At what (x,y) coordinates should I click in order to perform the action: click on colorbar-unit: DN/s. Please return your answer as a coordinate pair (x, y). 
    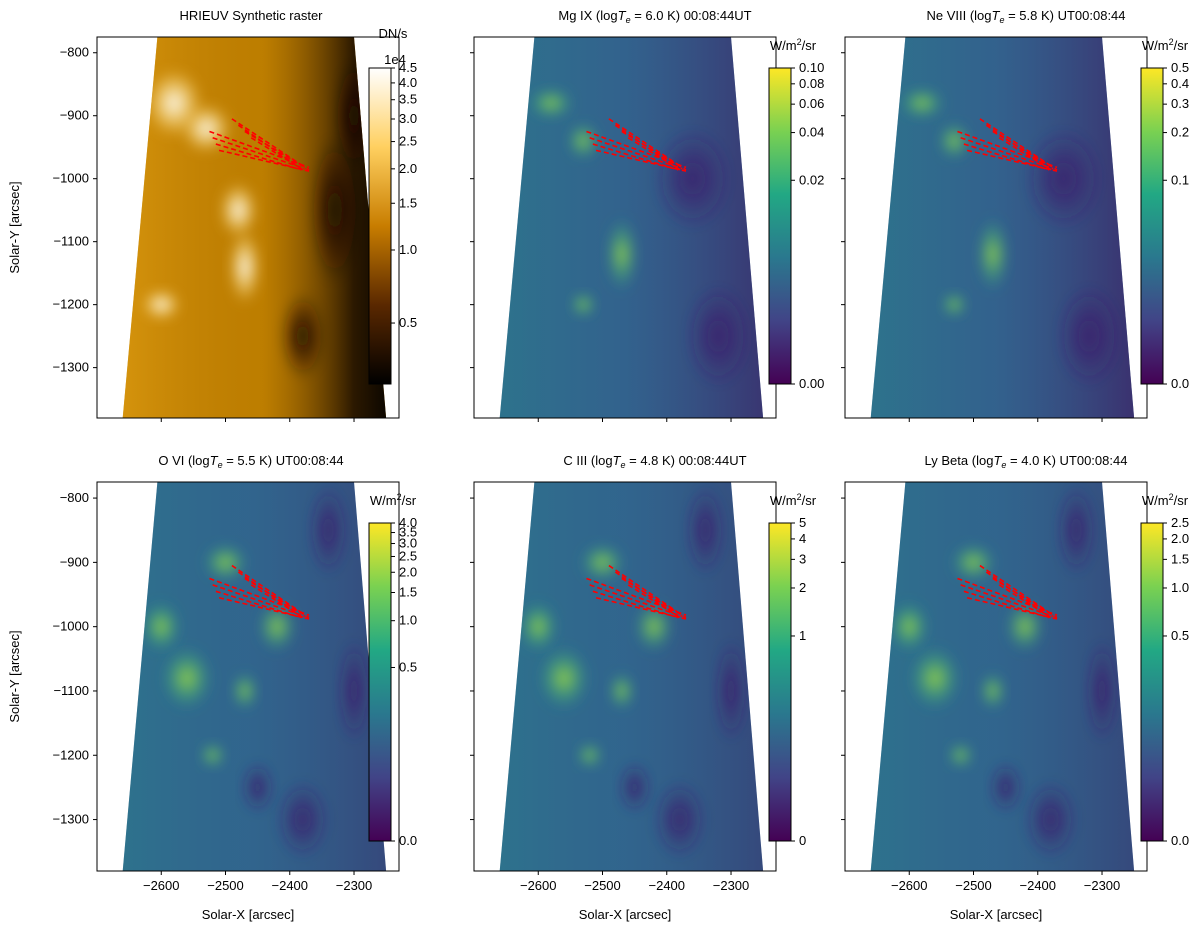
    Looking at the image, I should click on (393, 33).